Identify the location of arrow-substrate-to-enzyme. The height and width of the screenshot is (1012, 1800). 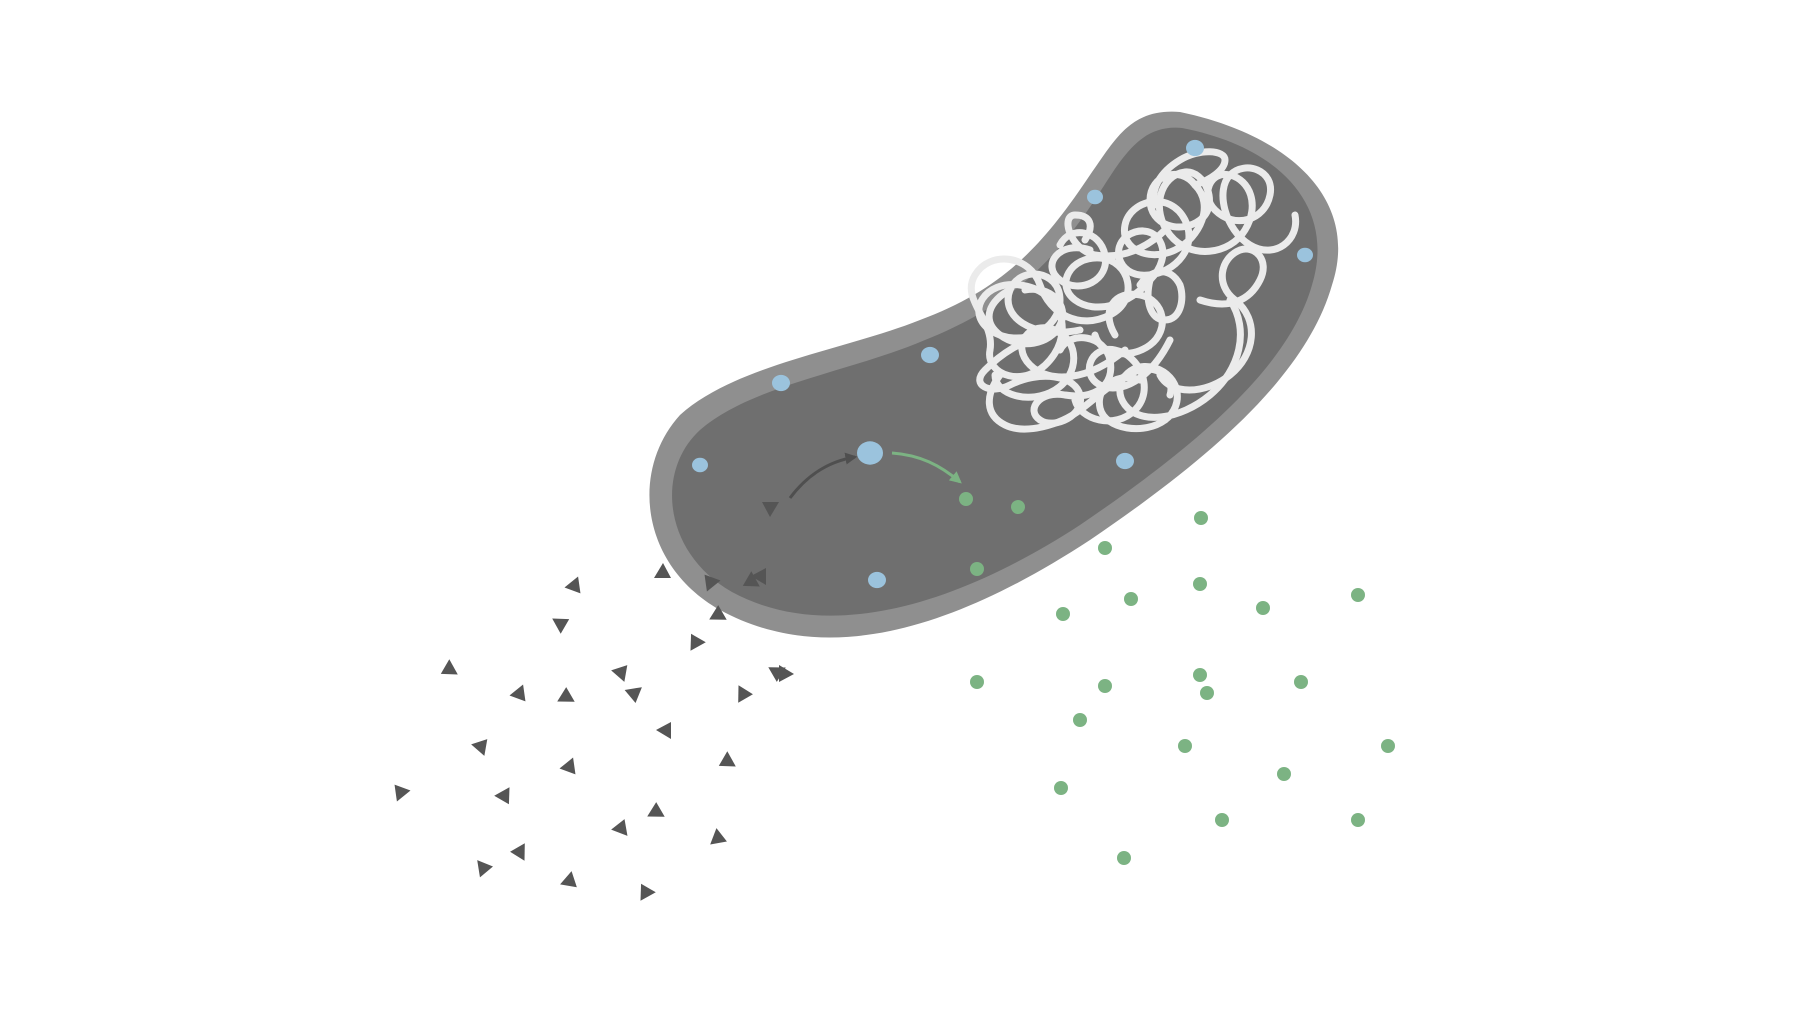
(823, 475).